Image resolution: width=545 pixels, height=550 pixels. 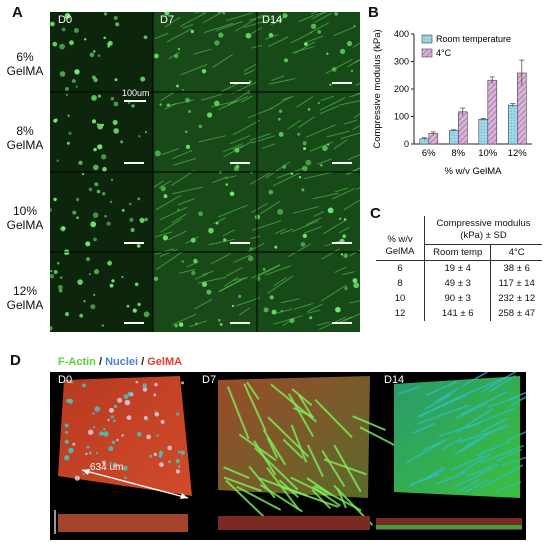 What do you see at coordinates (394, 380) in the screenshot?
I see `panel-d-col-label-d14: D14` at bounding box center [394, 380].